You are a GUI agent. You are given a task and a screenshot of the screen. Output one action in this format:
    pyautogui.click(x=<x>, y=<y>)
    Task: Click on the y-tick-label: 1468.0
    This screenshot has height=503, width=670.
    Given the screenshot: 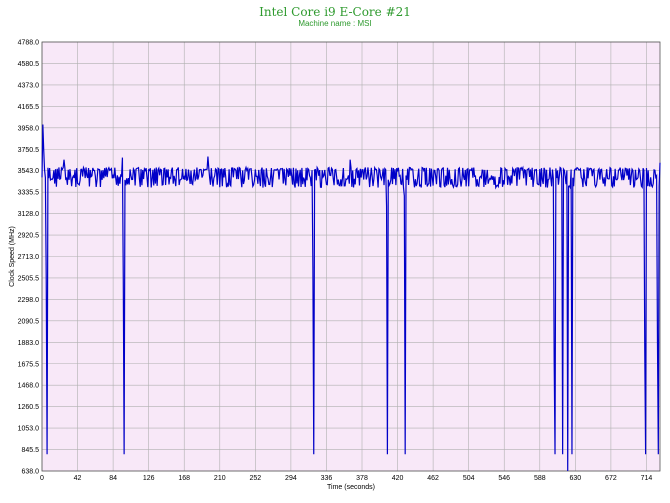 What is the action you would take?
    pyautogui.click(x=29, y=386)
    